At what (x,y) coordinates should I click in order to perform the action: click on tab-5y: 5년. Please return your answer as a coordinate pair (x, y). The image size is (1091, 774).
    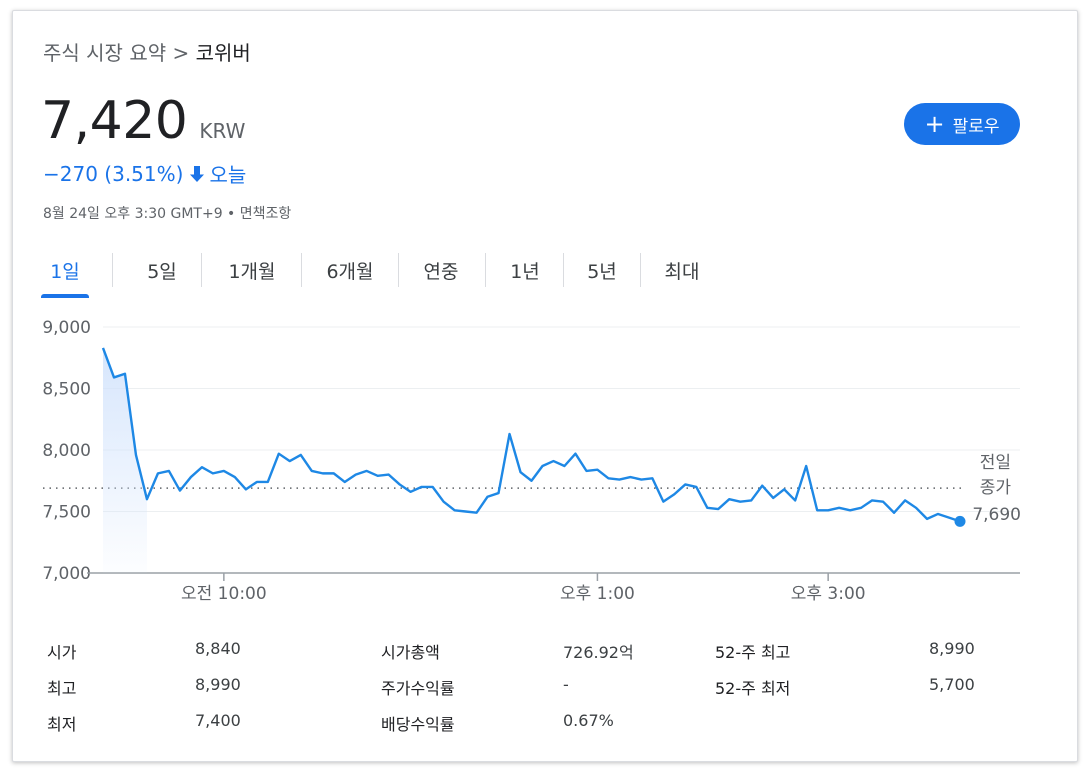
    Looking at the image, I should click on (602, 273).